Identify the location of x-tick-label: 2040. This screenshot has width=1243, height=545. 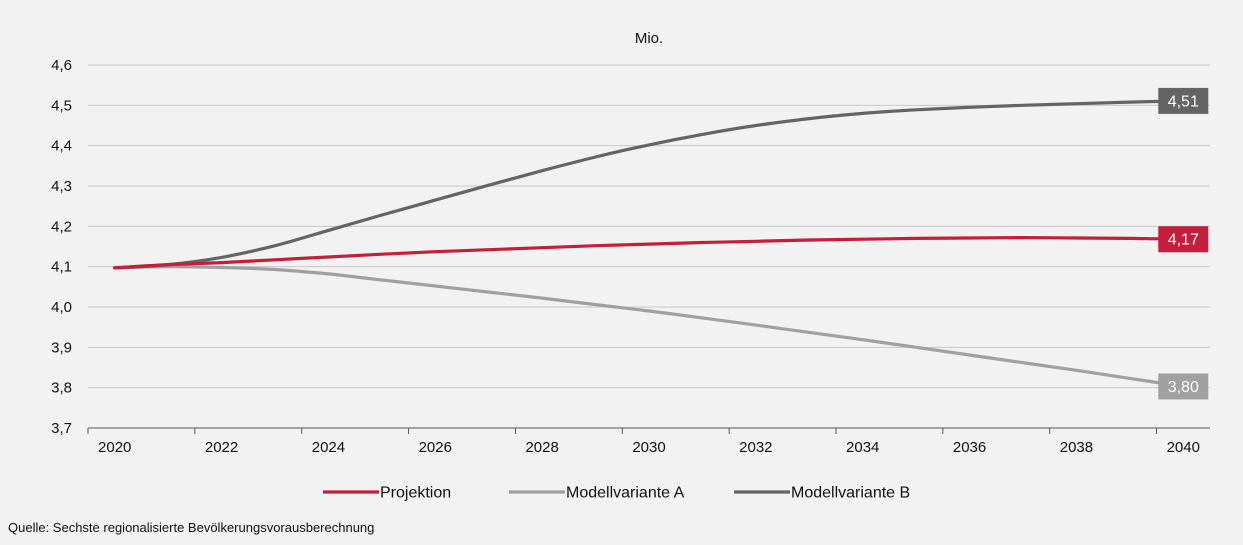
(1183, 447).